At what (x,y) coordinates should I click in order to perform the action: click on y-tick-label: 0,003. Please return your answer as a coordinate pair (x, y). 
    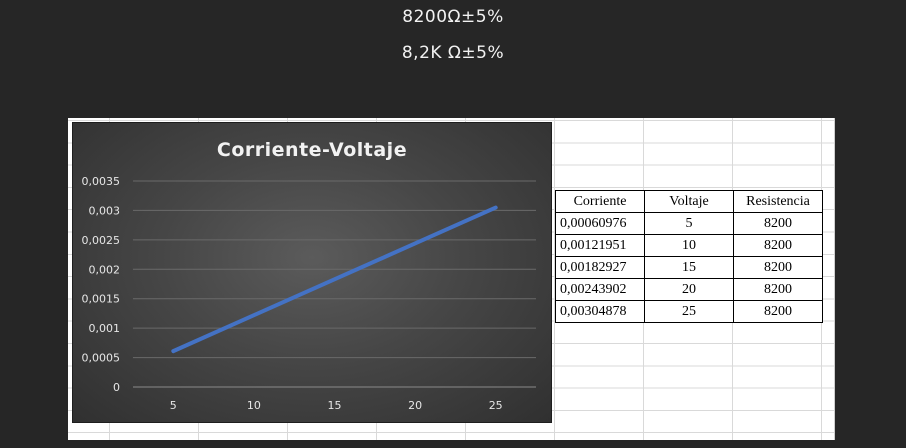
    Looking at the image, I should click on (105, 210).